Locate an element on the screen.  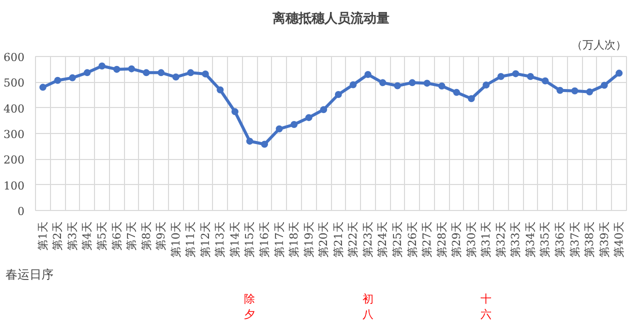
y-axis-title: （万人次） is located at coordinates (599, 45).